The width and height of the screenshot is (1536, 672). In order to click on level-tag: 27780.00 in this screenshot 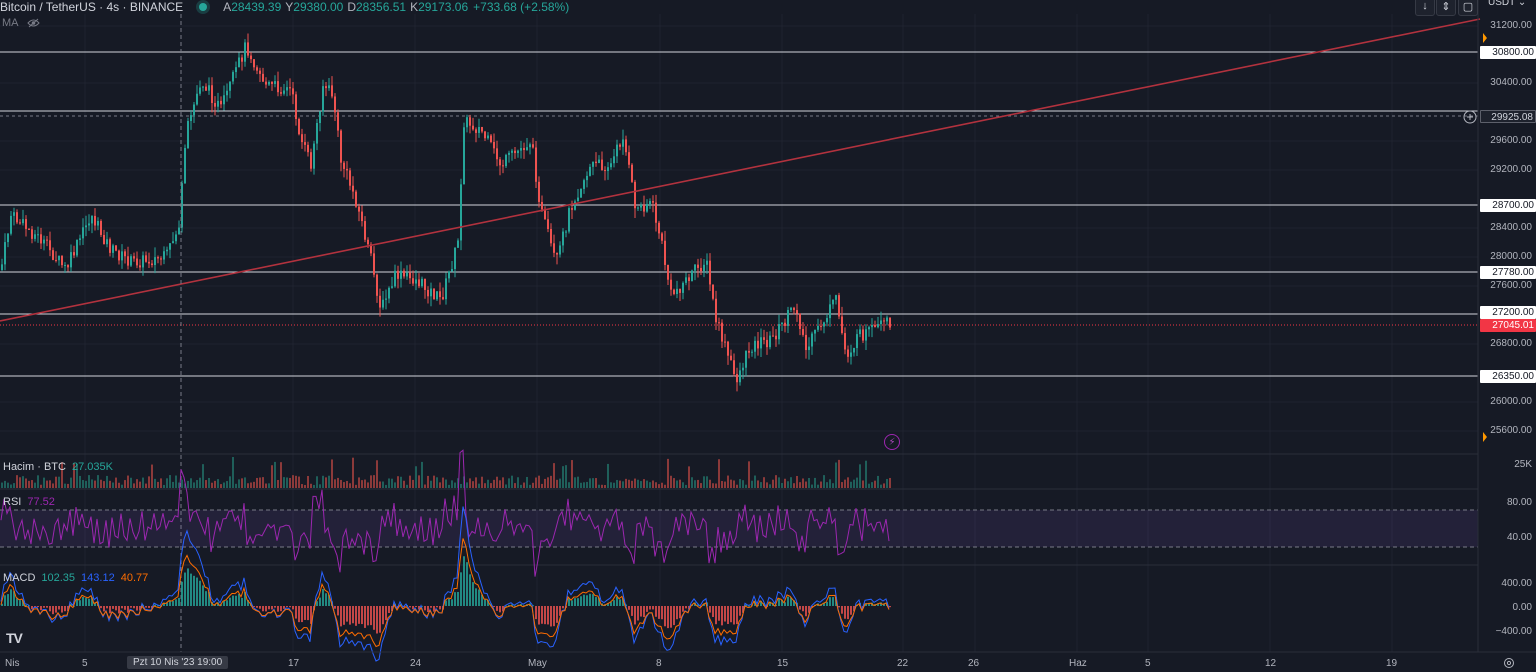, I will do `click(1508, 272)`.